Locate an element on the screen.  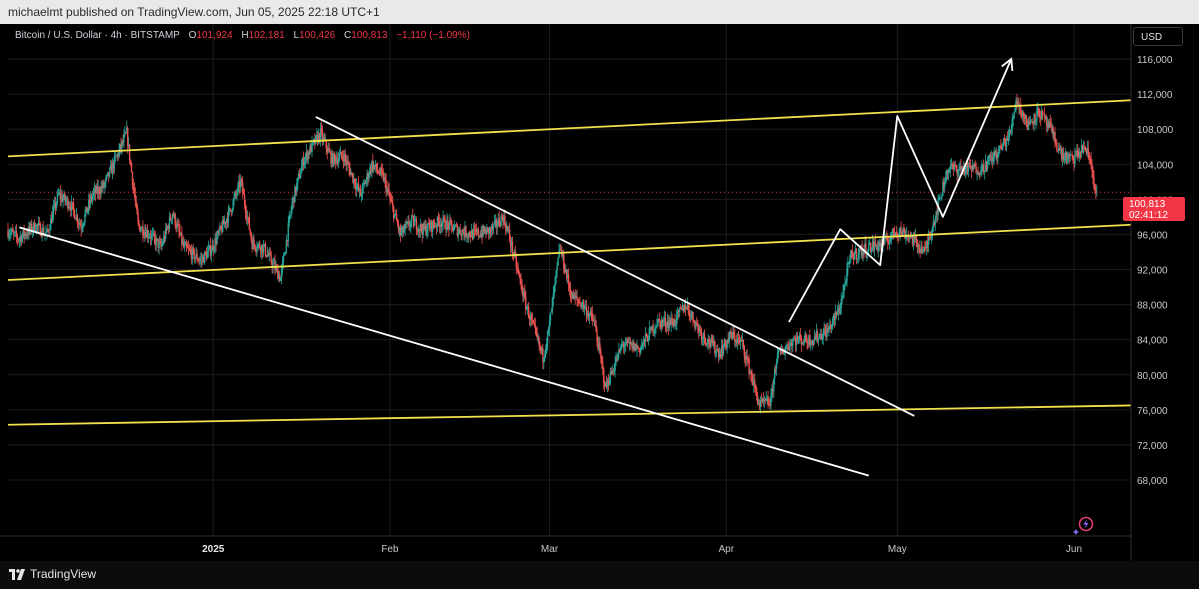
tradingview-logo: TradingView is located at coordinates (52, 574).